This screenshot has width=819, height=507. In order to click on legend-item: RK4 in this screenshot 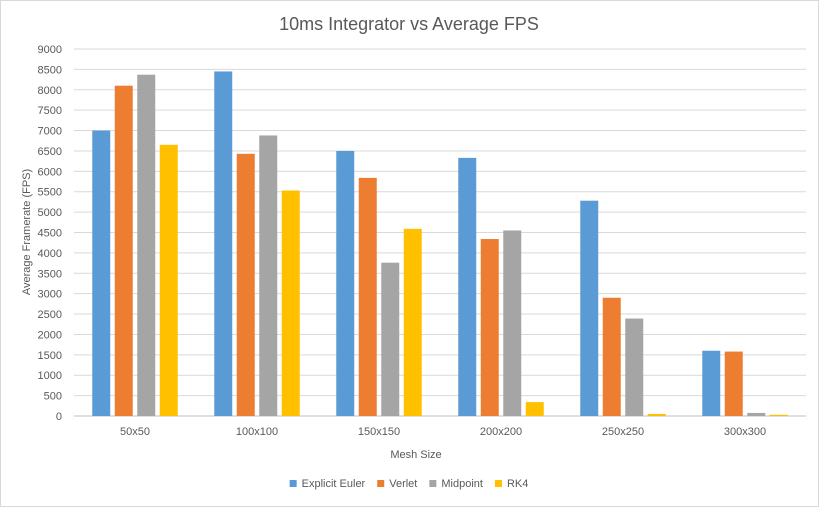, I will do `click(511, 484)`.